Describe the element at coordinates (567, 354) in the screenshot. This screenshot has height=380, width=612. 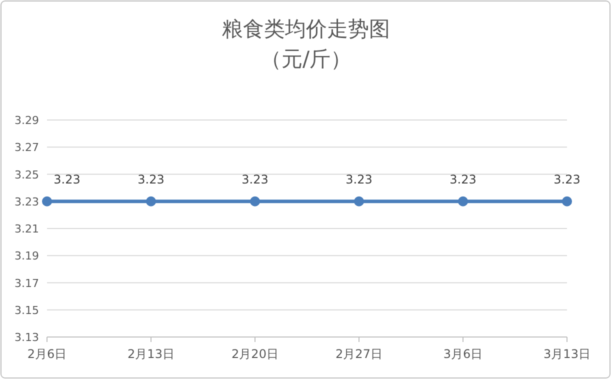
I see `x-tick-label: 3月13日` at that location.